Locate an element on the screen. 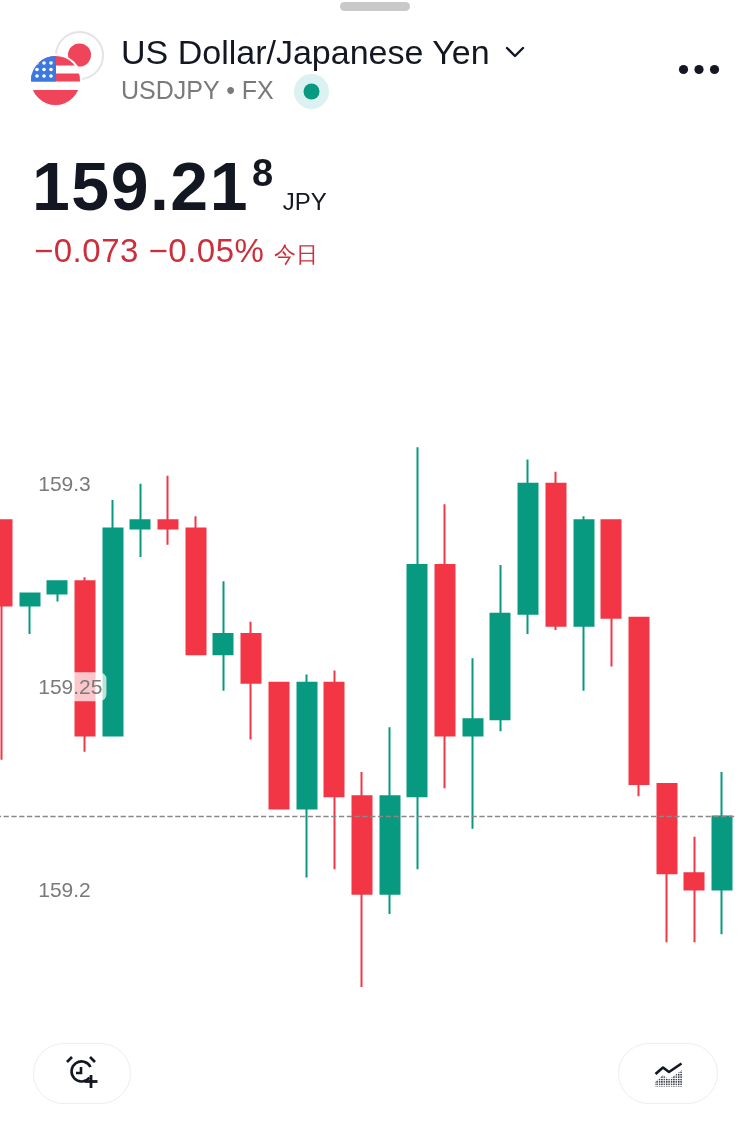 The width and height of the screenshot is (750, 1136). text: US Dollar/Japanese Yen is located at coordinates (305, 51).